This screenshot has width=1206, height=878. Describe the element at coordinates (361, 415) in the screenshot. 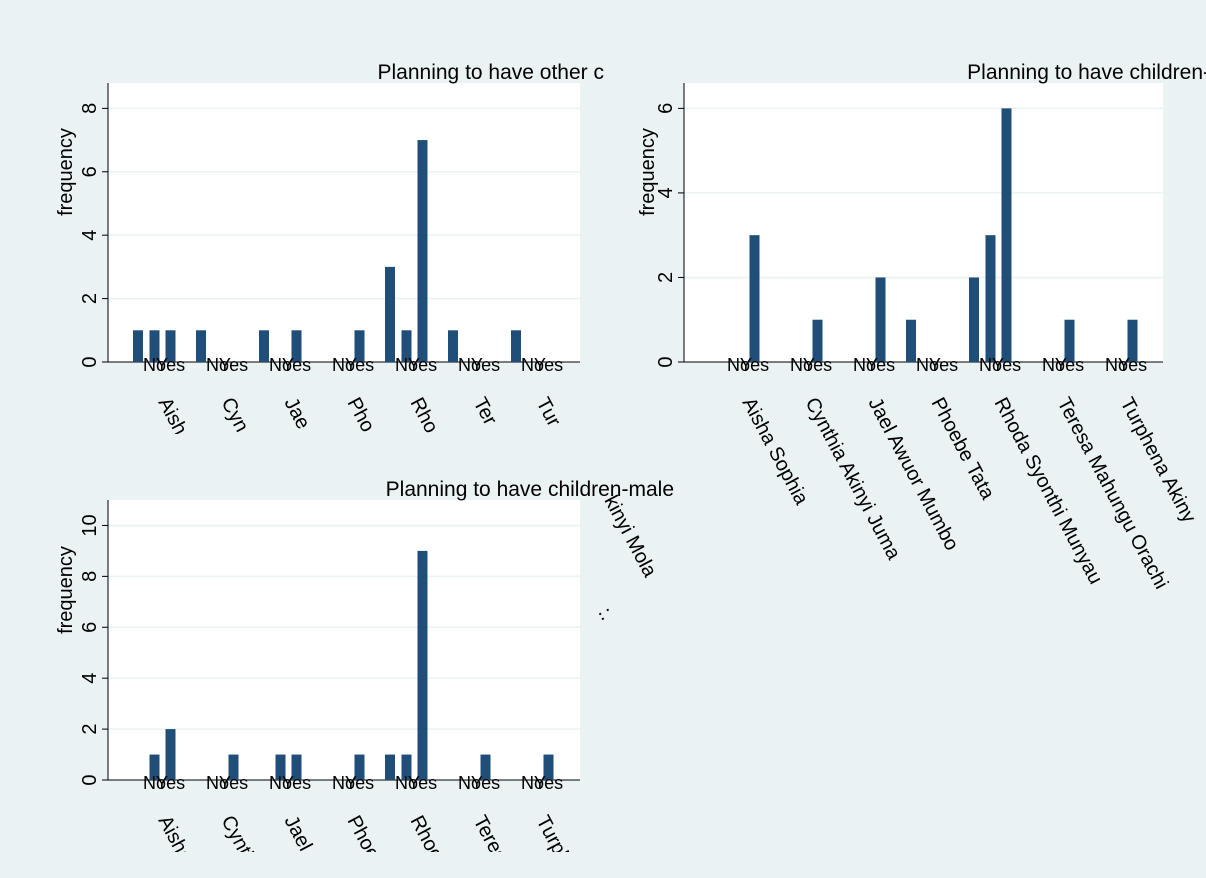

I see `x-category-label: Pho` at that location.